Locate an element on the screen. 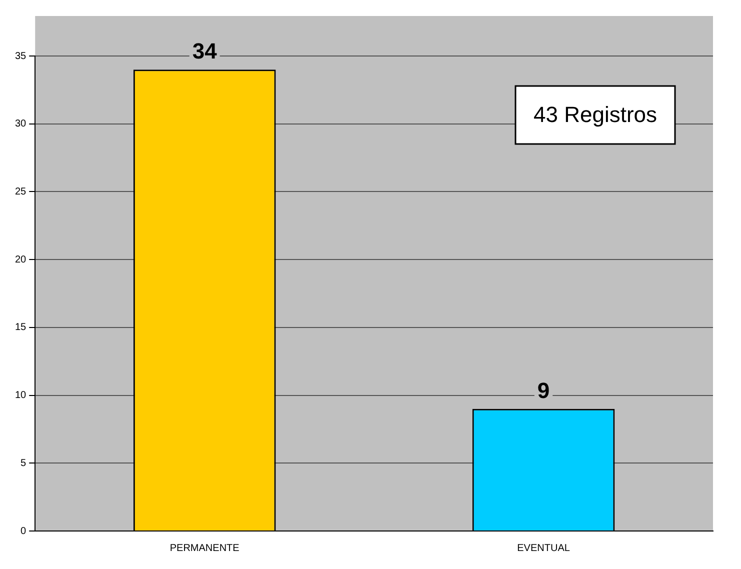  y-tick-label: 5 is located at coordinates (23, 463).